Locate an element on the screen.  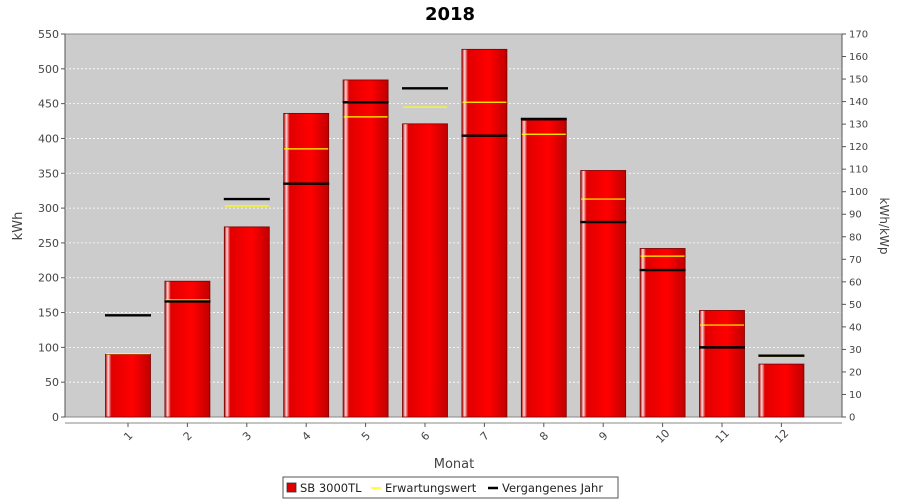
x-tick-label: 5 is located at coordinates (366, 436).